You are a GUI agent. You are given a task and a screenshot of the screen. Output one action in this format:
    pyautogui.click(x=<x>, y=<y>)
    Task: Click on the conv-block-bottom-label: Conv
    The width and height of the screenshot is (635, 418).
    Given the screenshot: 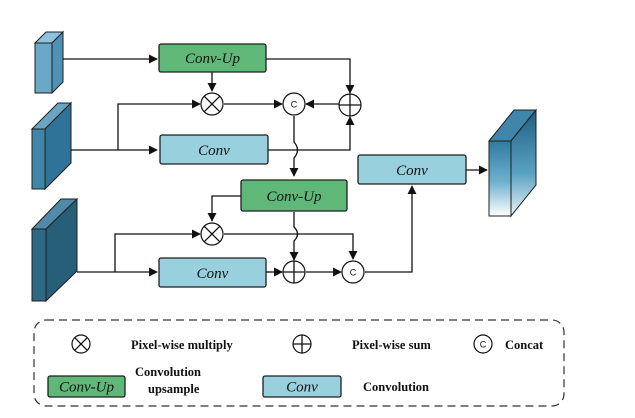 What is the action you would take?
    pyautogui.click(x=213, y=274)
    